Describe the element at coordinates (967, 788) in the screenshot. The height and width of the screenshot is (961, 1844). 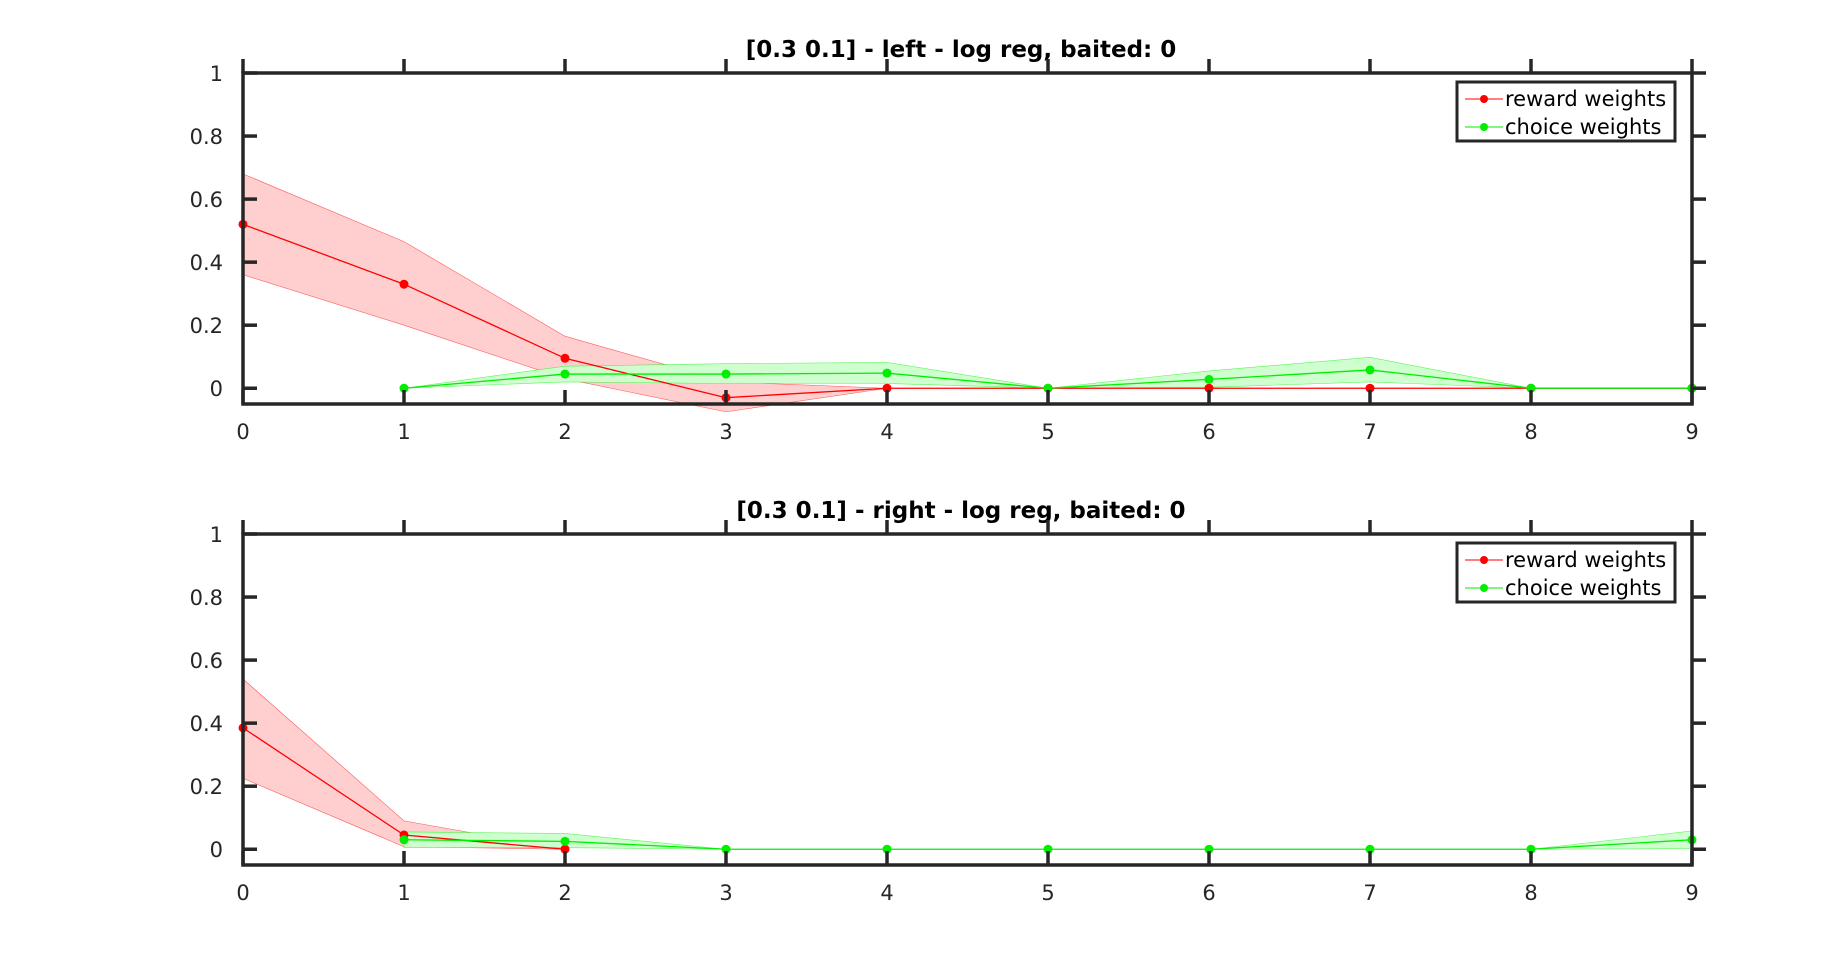
I see `series-points` at that location.